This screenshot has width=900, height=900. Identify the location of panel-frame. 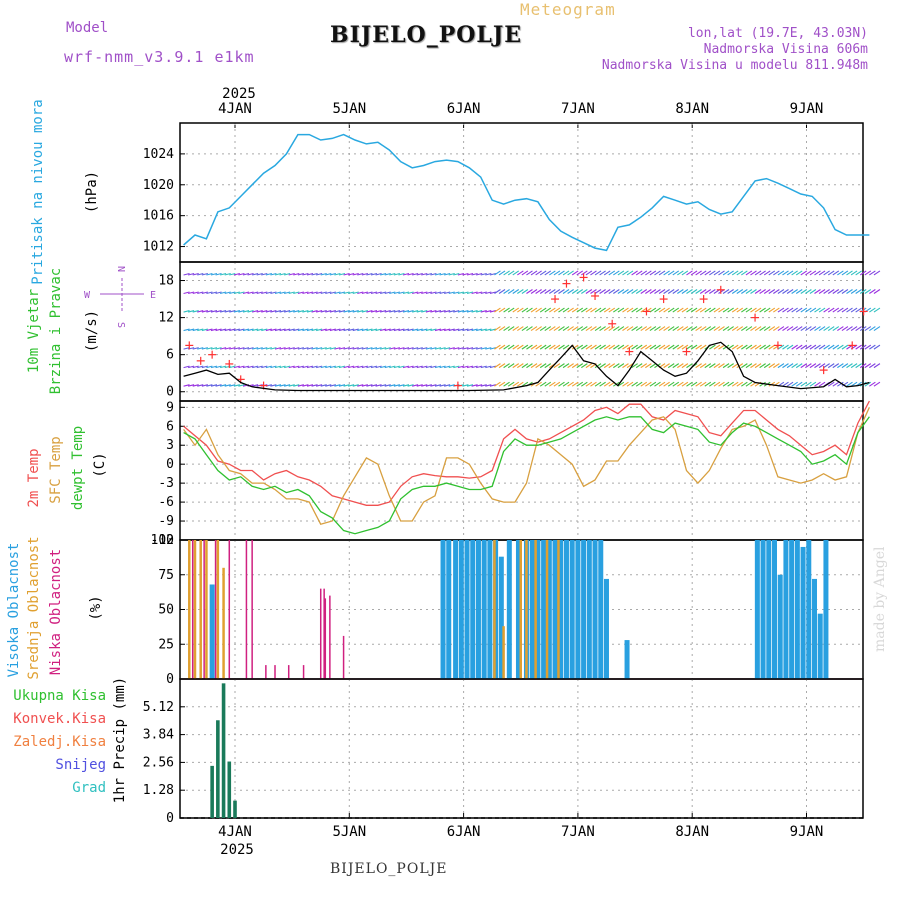
(521, 331).